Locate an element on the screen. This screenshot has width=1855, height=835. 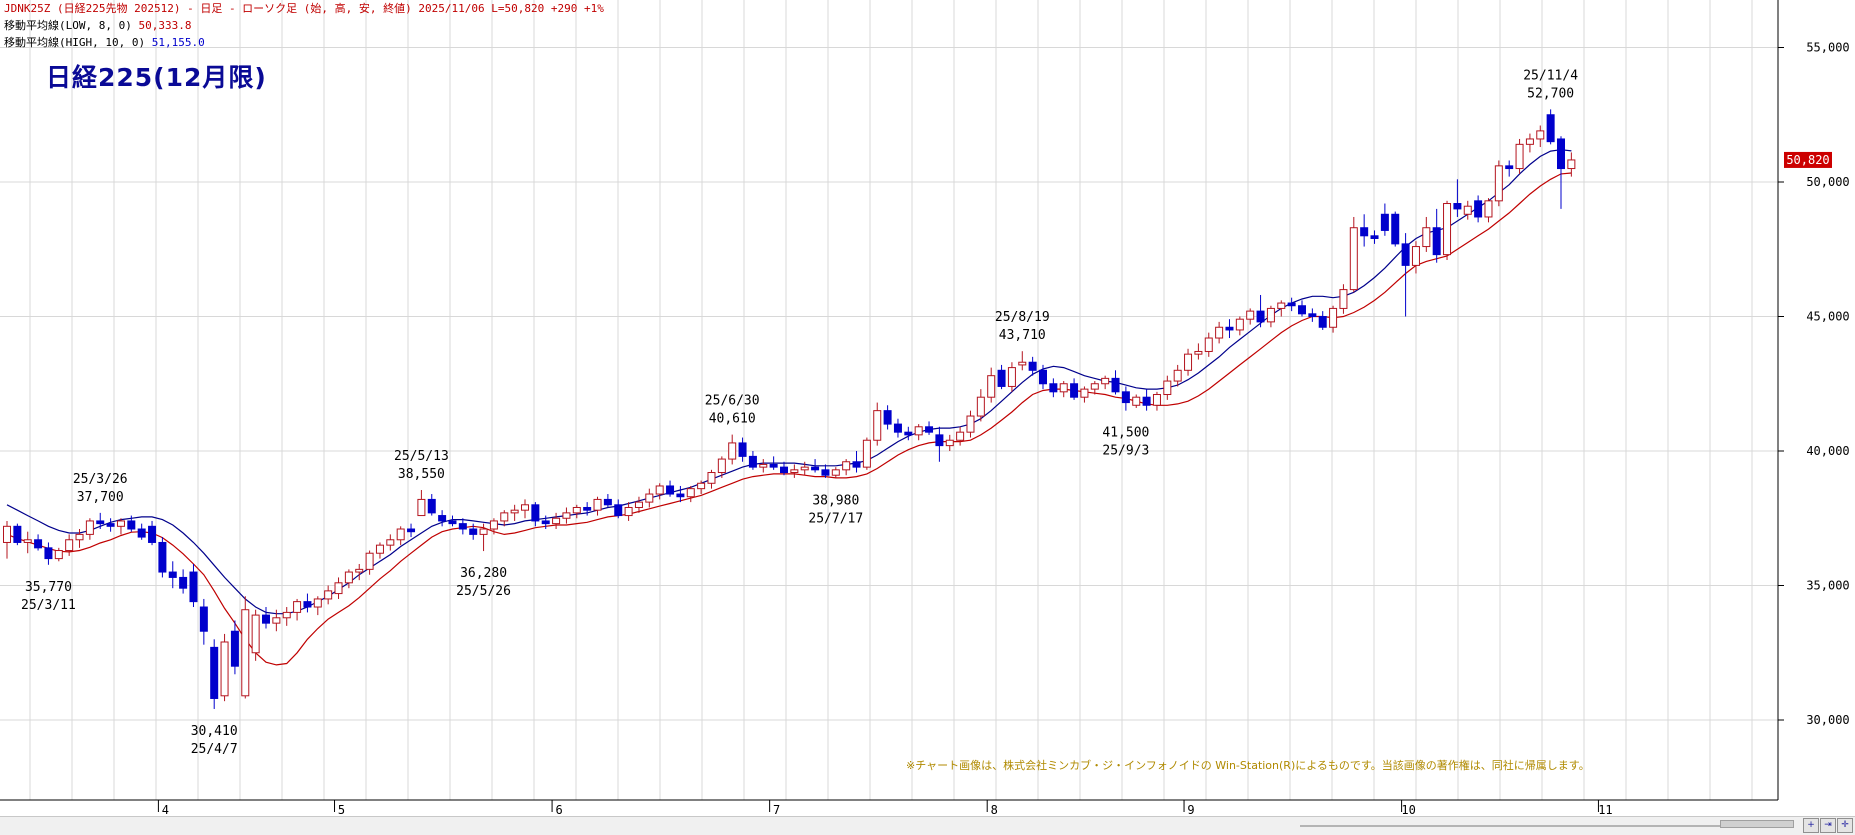
ma-low-value: 50,333.8 is located at coordinates (165, 25).